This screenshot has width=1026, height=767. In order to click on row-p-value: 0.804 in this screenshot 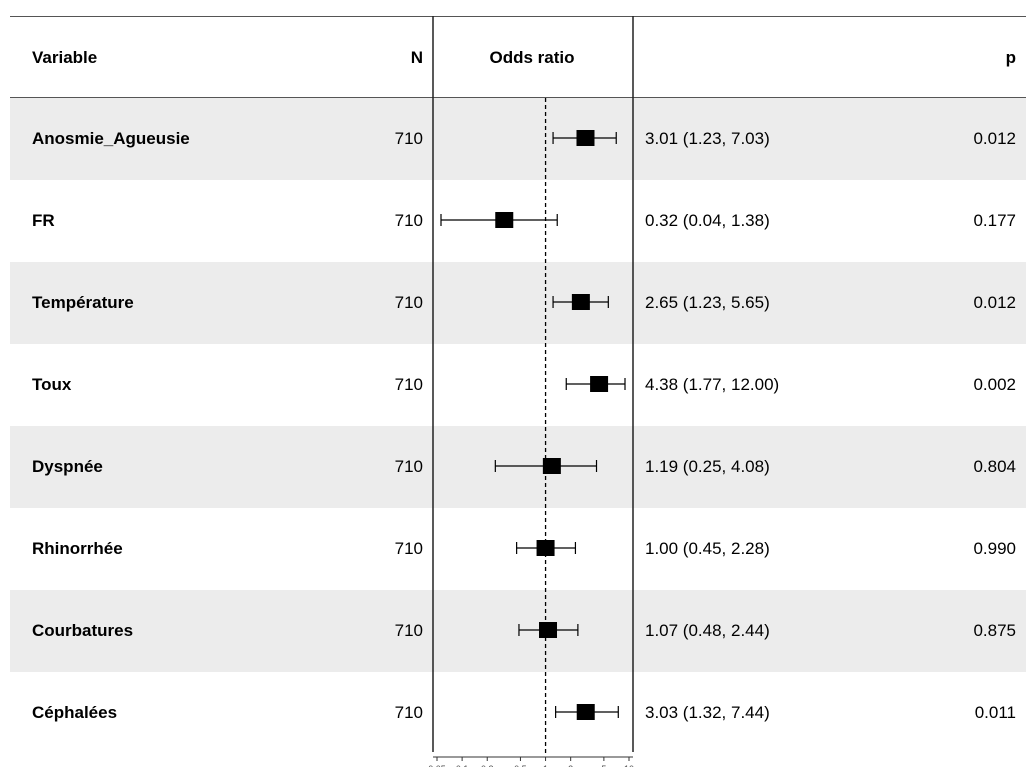, I will do `click(994, 466)`.